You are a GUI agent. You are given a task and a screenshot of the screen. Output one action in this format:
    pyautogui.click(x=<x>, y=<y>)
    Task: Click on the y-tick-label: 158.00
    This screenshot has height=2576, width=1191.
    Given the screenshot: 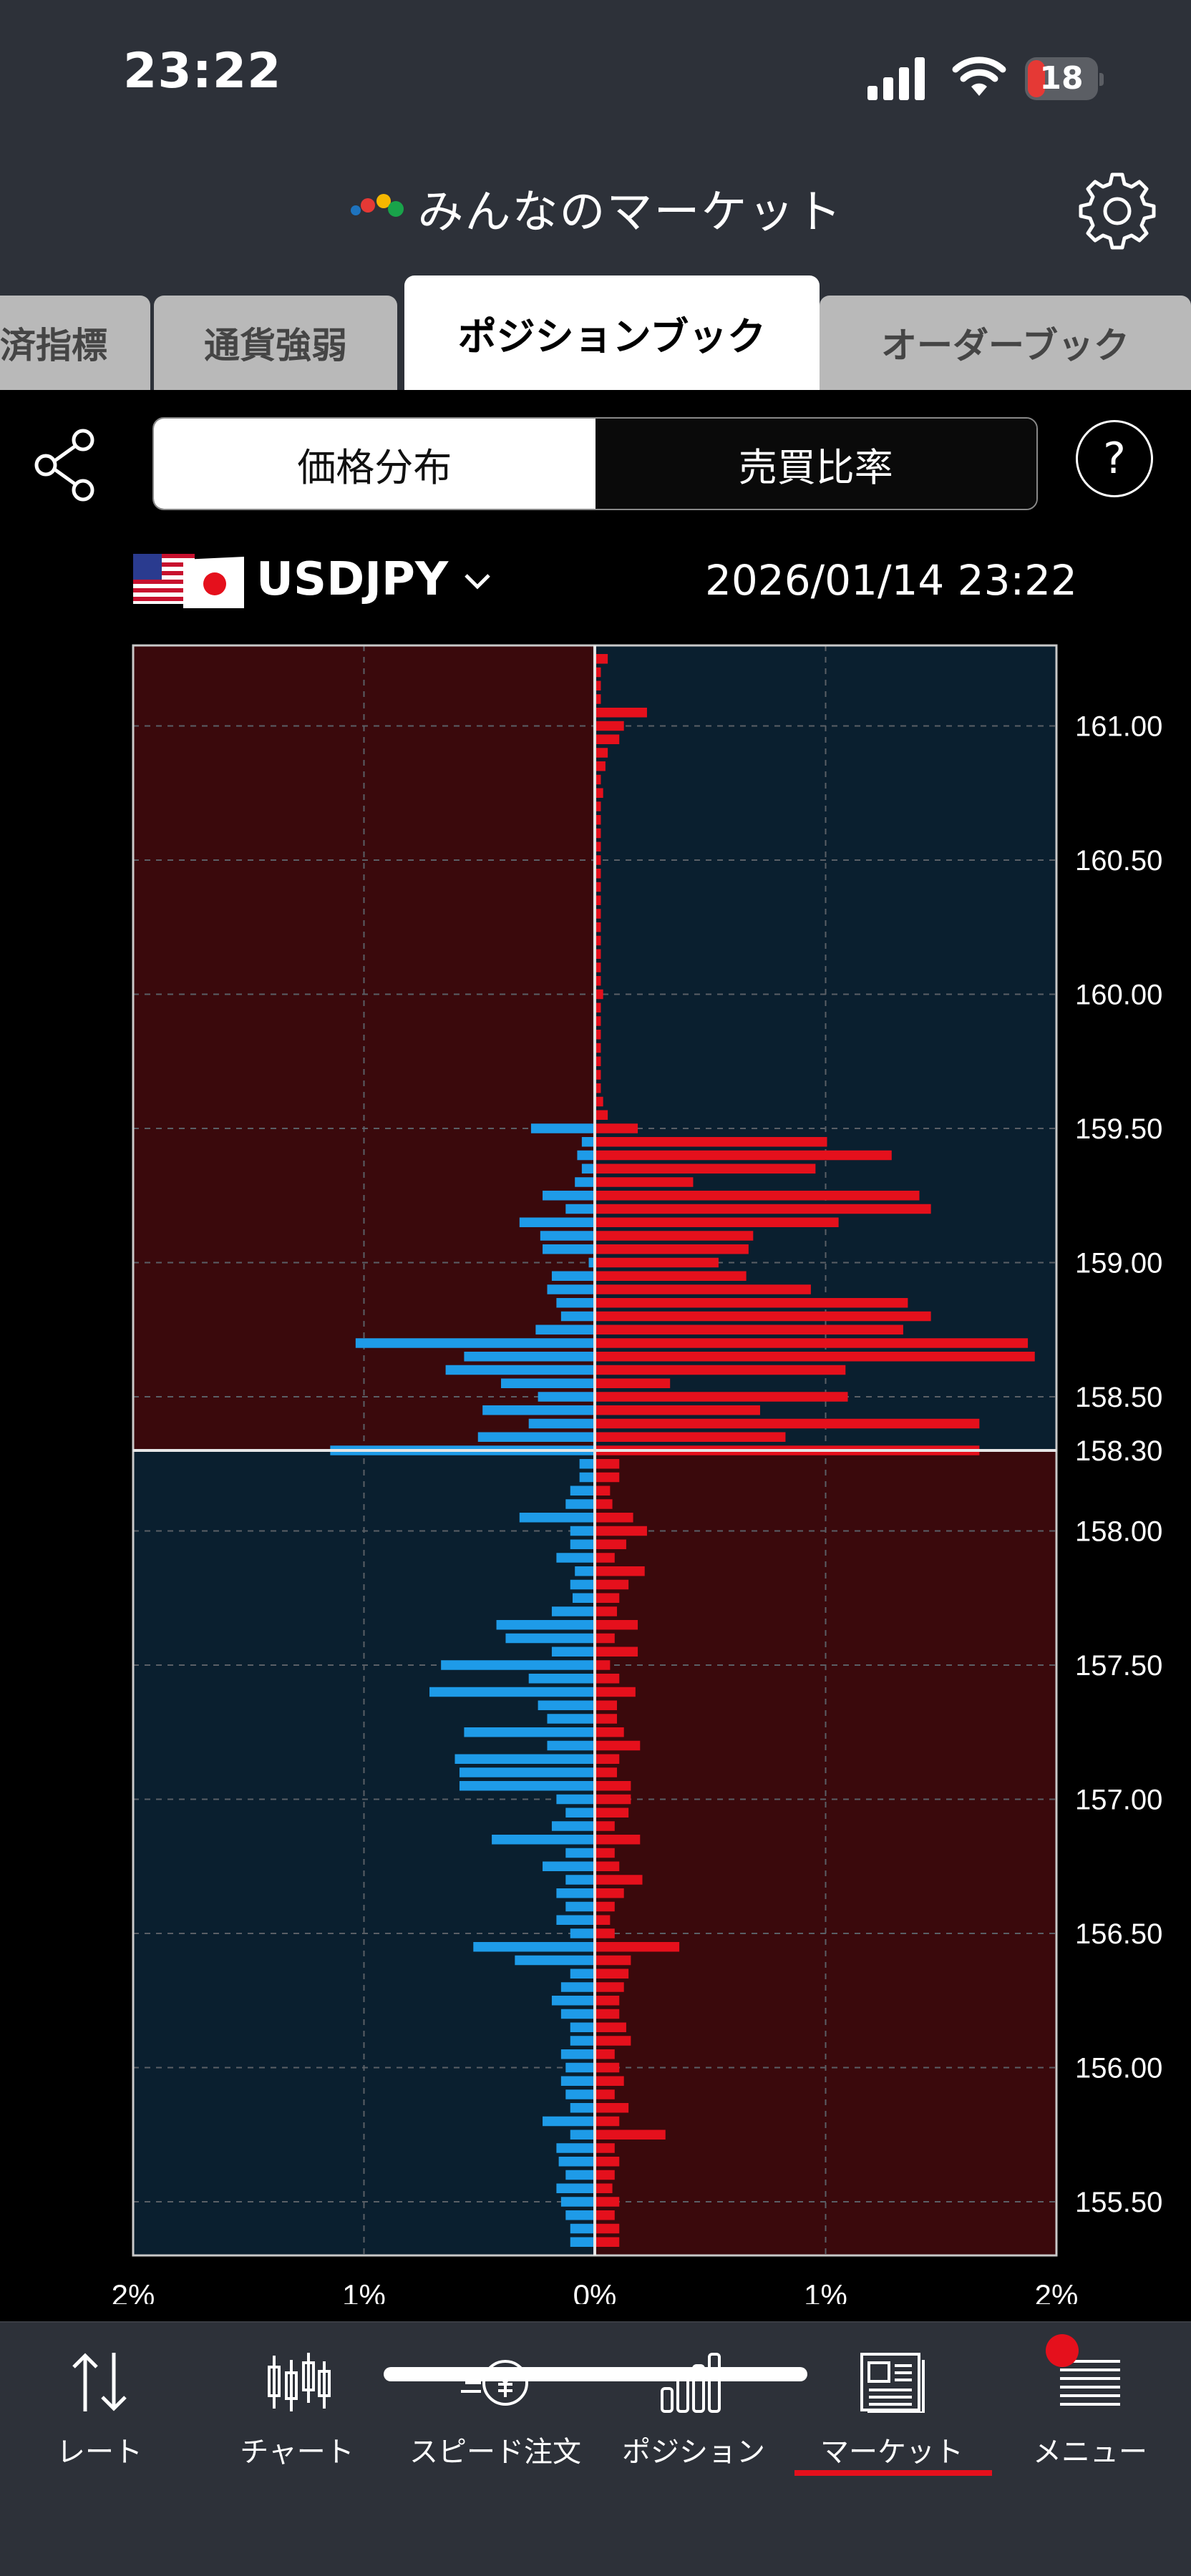 What is the action you would take?
    pyautogui.click(x=1118, y=1532)
    